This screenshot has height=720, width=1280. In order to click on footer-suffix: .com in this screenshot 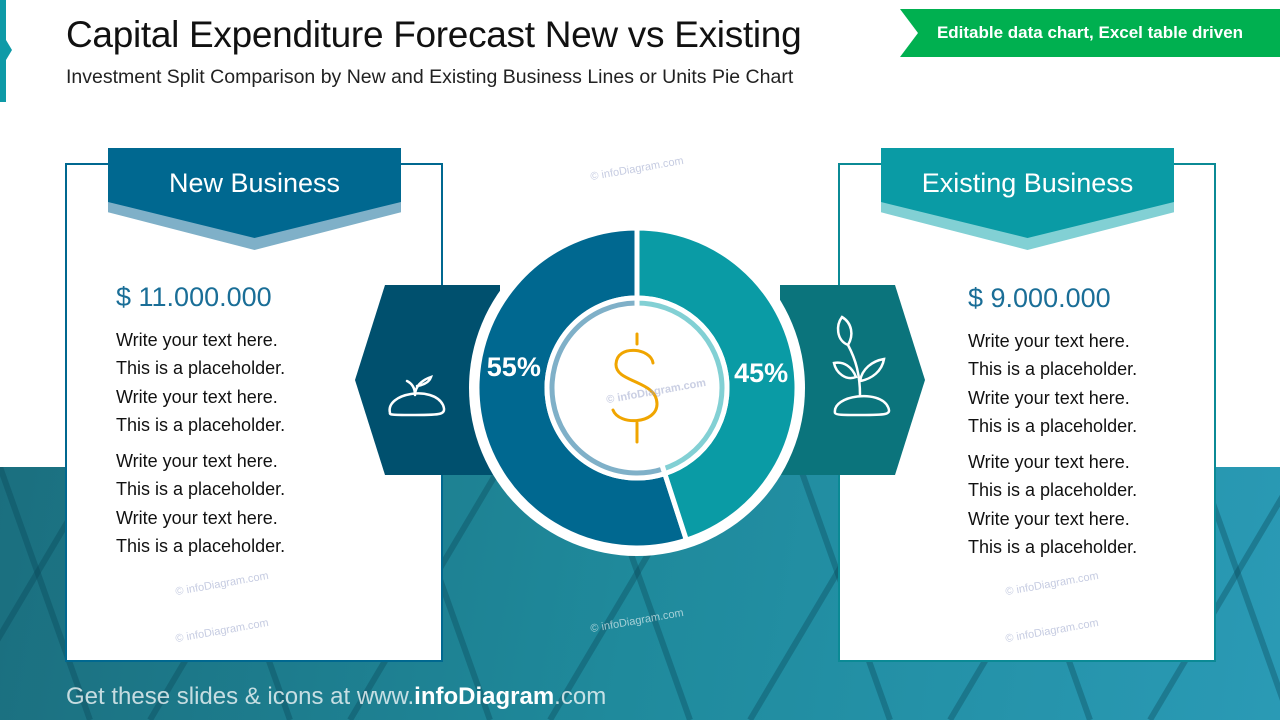, I will do `click(580, 696)`.